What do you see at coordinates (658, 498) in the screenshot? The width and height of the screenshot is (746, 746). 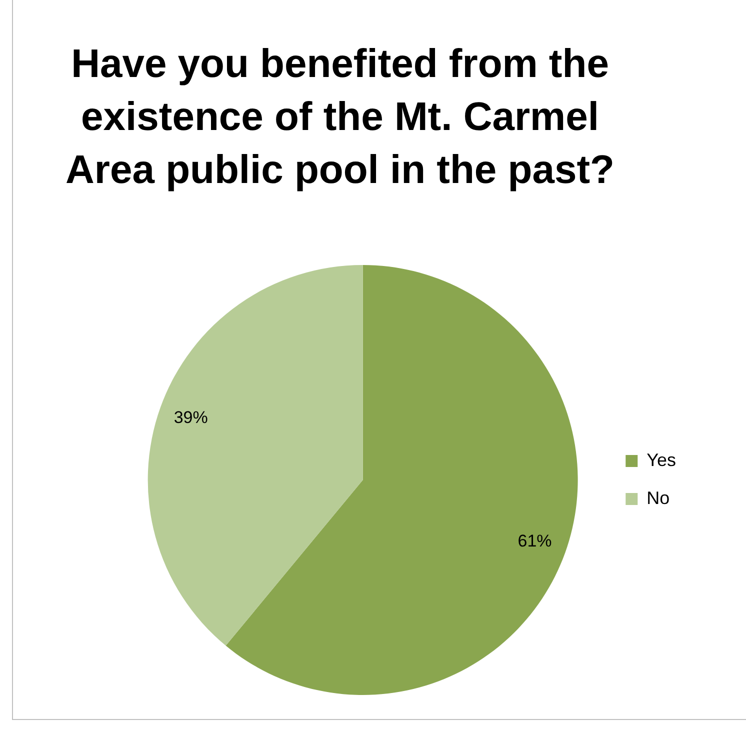 I see `legend-label: No` at bounding box center [658, 498].